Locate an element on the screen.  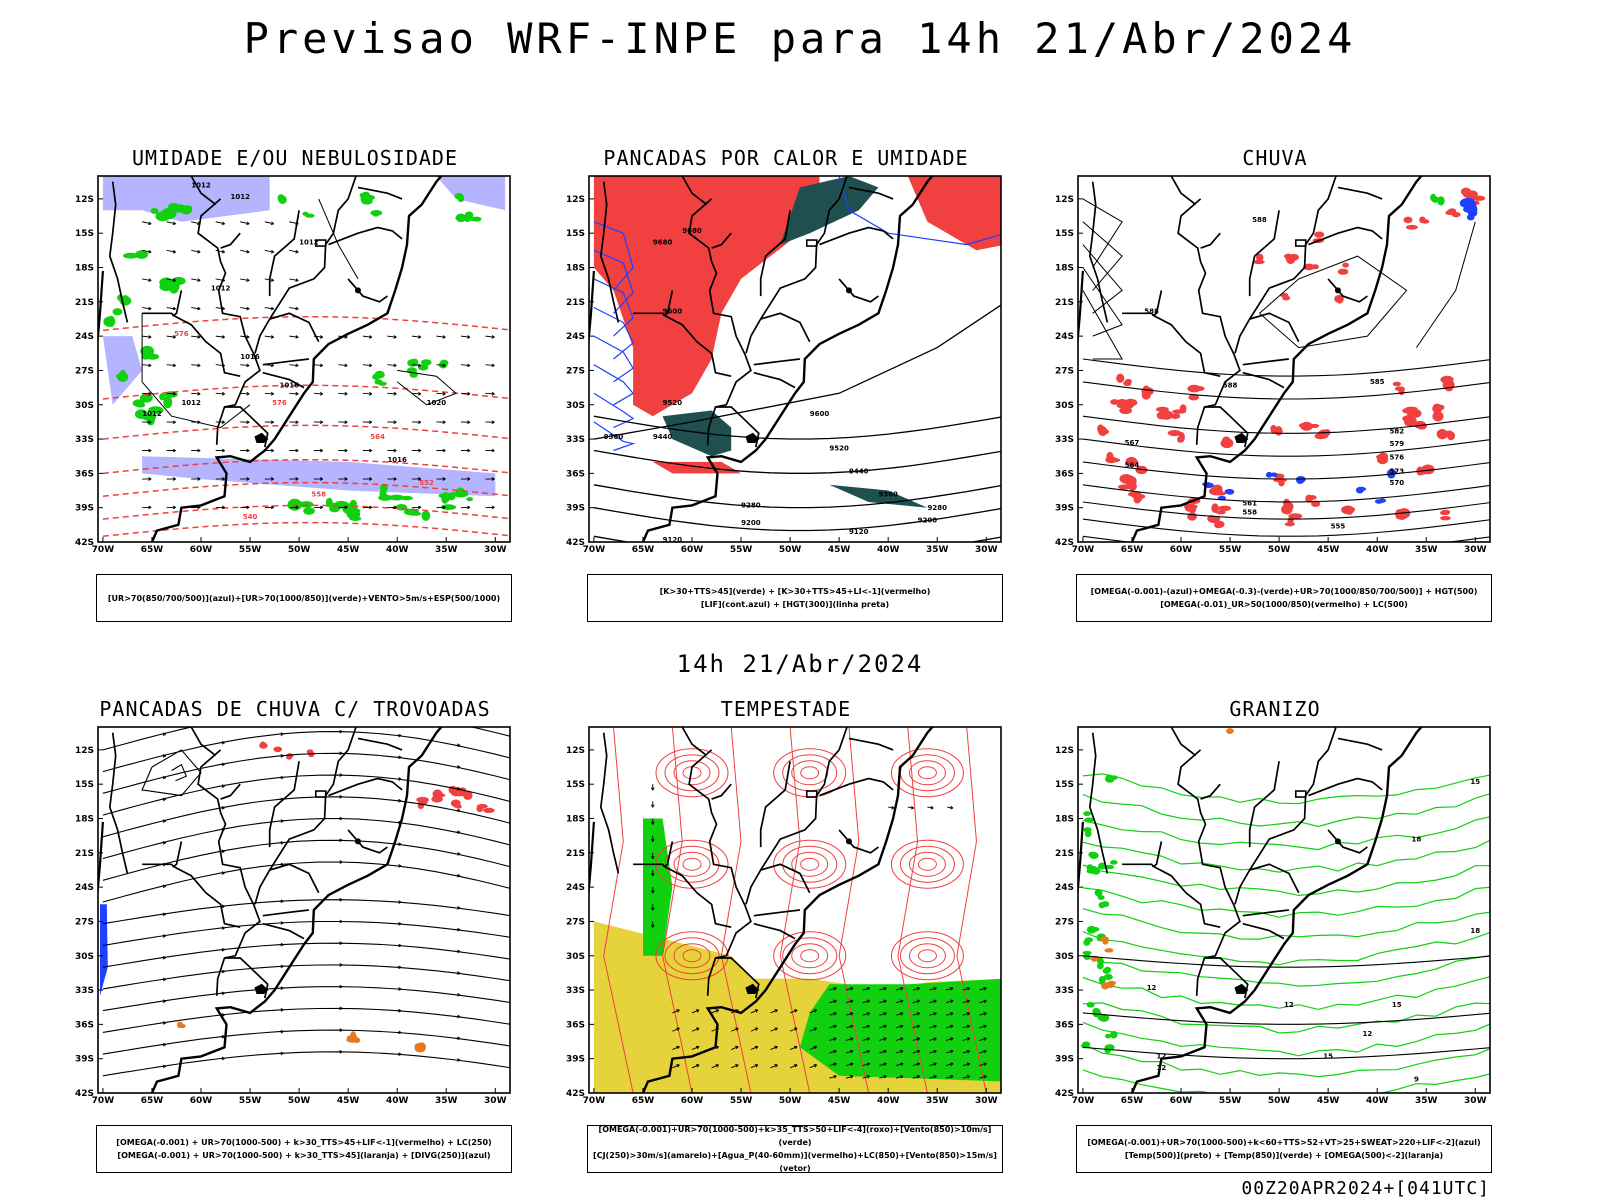
lon-tick-label: 30W is located at coordinates (495, 1101).